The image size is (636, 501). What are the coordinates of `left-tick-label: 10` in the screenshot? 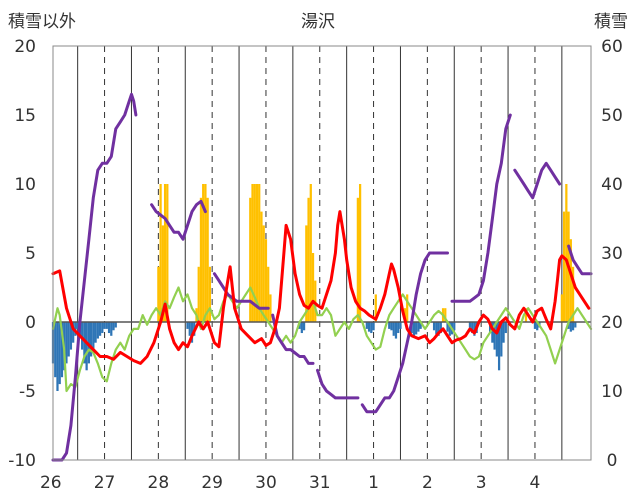 It's located at (25, 185).